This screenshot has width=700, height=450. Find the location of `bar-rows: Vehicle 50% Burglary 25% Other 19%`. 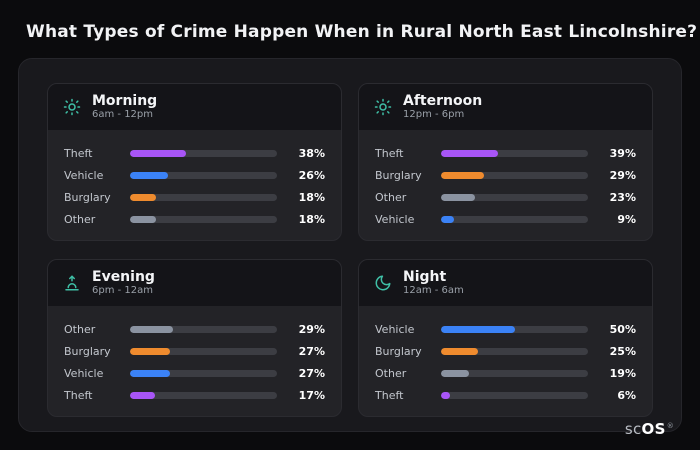

bar-rows: Vehicle 50% Burglary 25% Other 19% is located at coordinates (505, 361).